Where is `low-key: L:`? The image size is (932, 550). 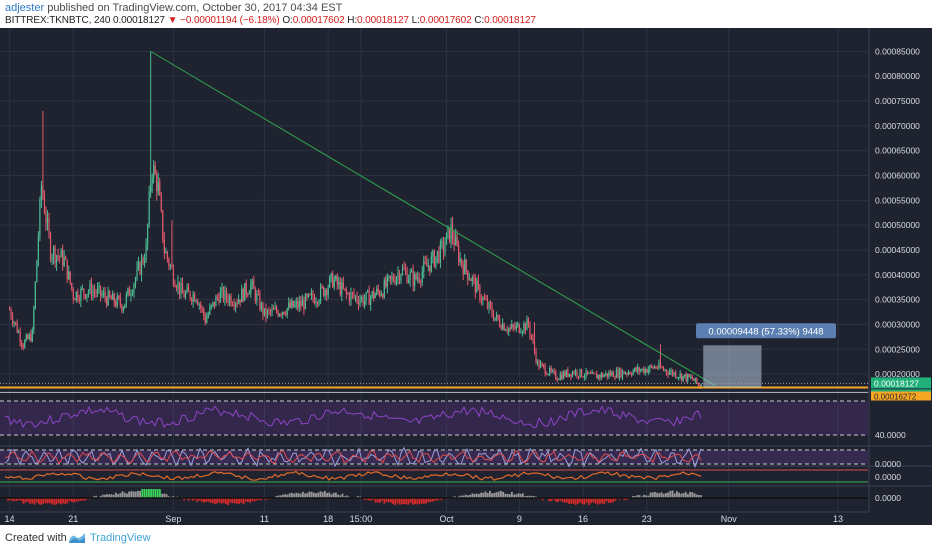
low-key: L: is located at coordinates (415, 20).